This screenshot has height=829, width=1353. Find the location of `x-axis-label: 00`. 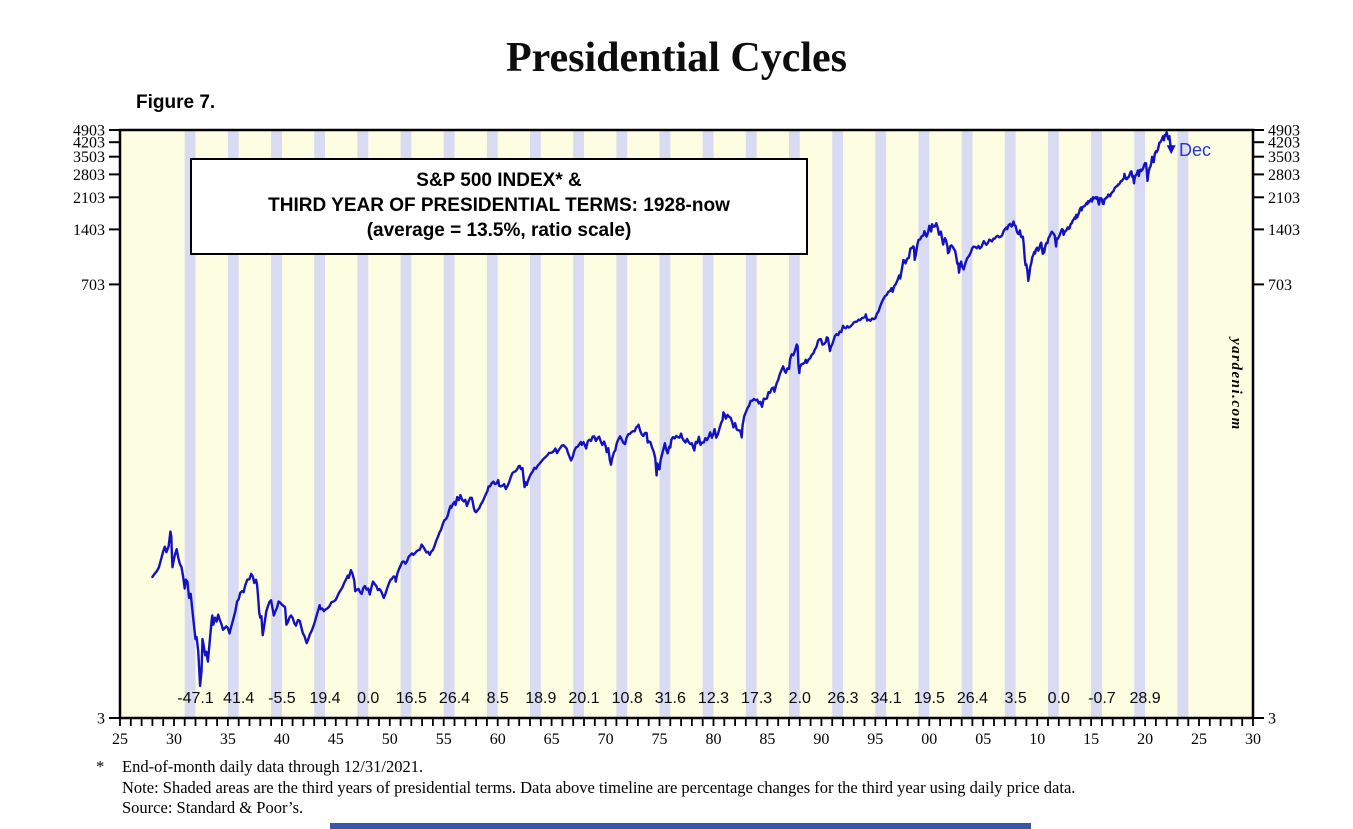

x-axis-label: 00 is located at coordinates (929, 739).